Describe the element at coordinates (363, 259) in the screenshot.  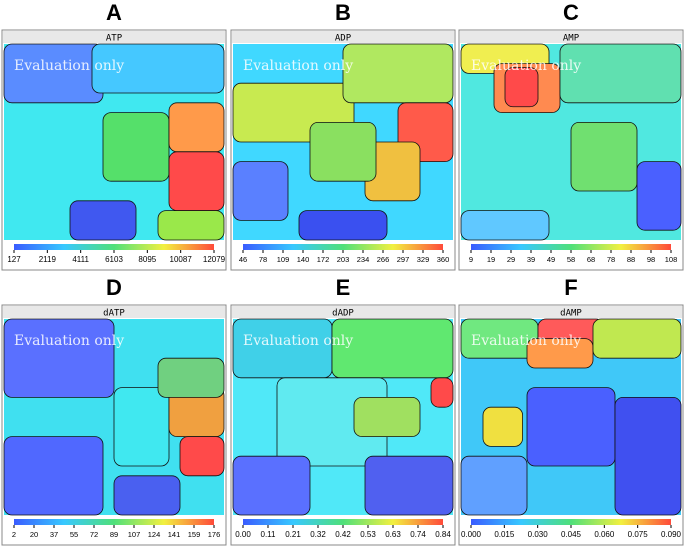
I see `colorbar-tick-label: 234` at that location.